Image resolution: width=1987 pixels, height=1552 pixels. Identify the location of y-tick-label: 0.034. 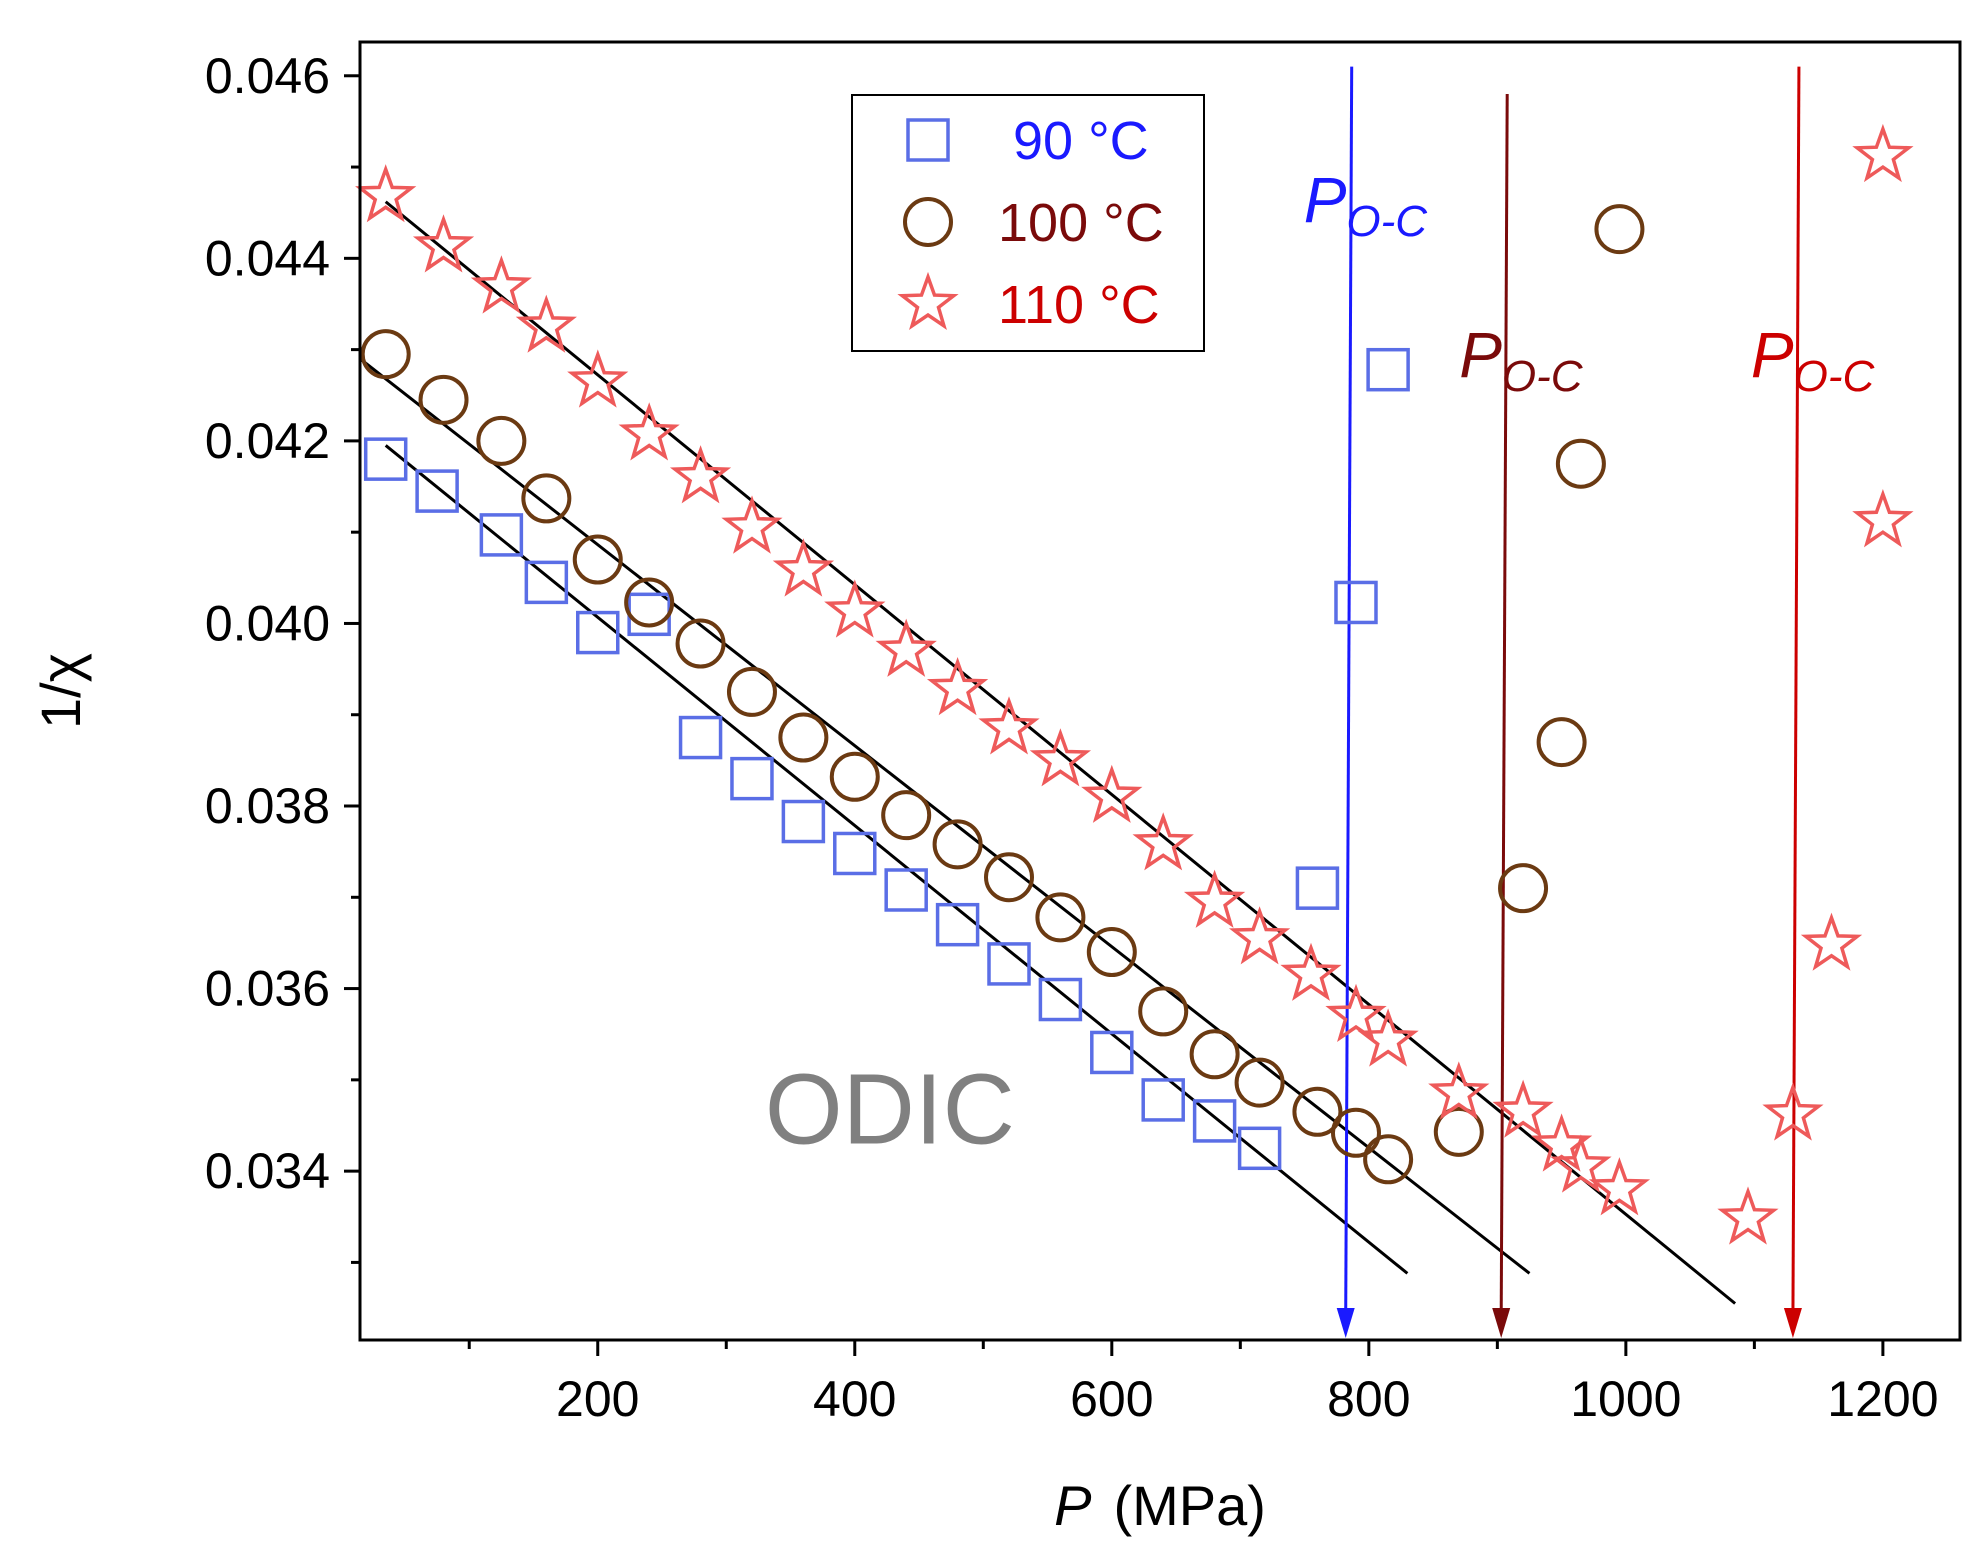
(267, 1171).